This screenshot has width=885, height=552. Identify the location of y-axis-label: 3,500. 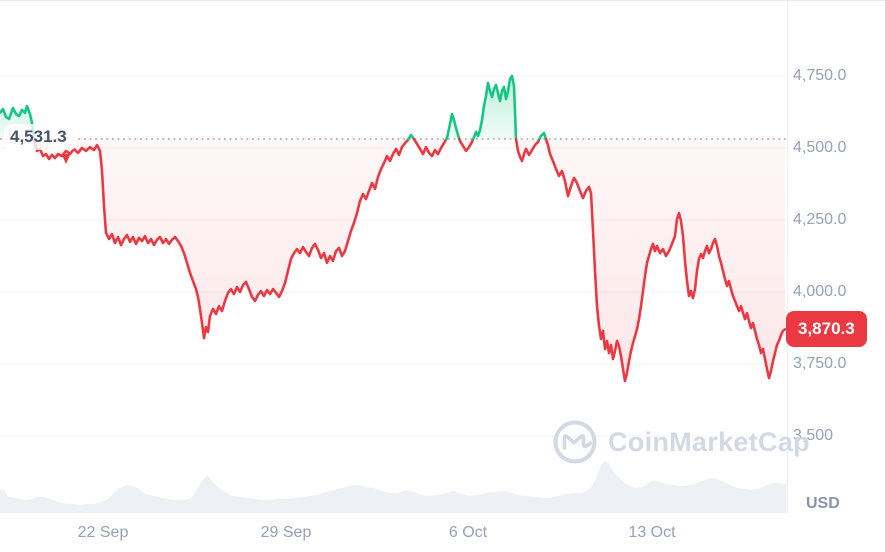
(813, 435).